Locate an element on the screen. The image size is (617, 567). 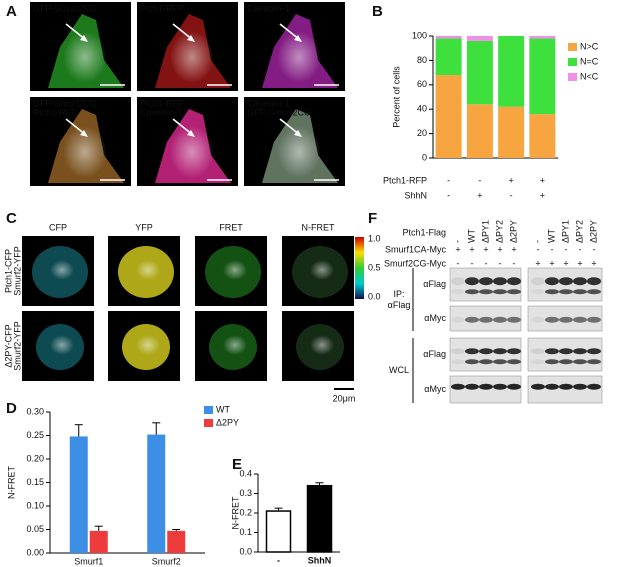
y-axis-label: N-FRET is located at coordinates (235, 512).